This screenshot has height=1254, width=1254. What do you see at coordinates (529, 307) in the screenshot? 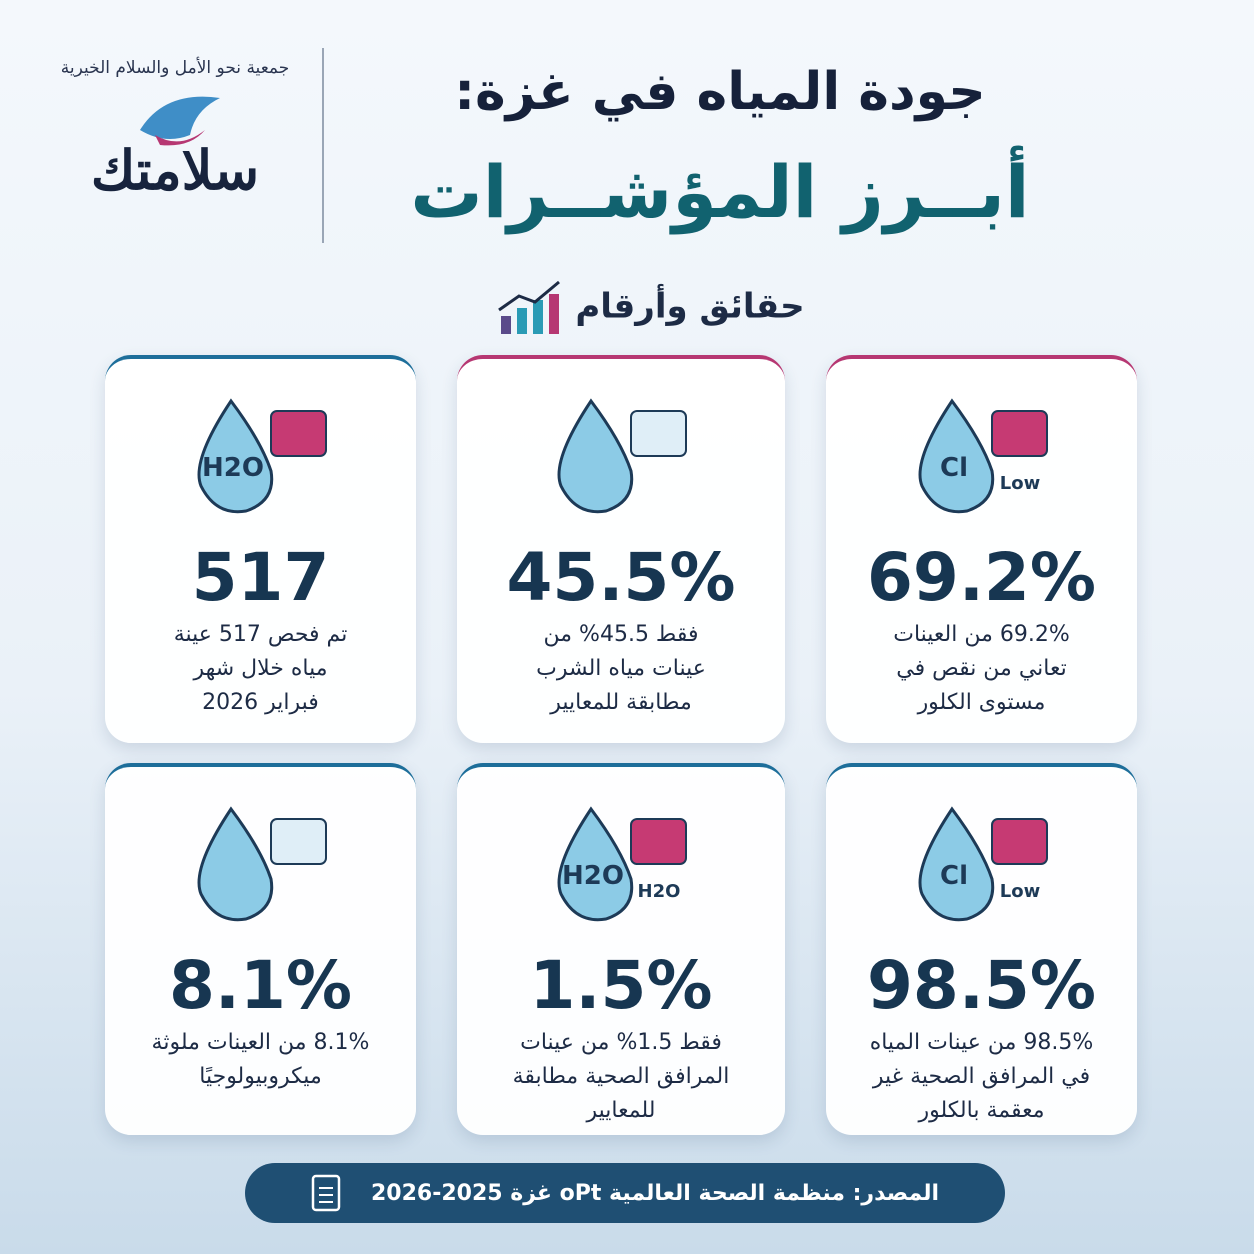
I see `chart-icon` at bounding box center [529, 307].